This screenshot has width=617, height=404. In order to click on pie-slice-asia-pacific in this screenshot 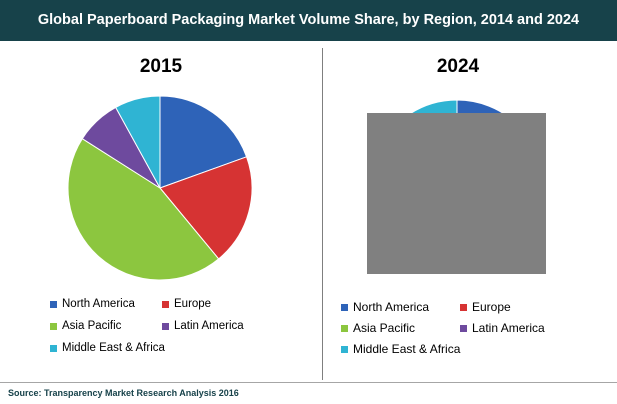, I will do `click(143, 209)`.